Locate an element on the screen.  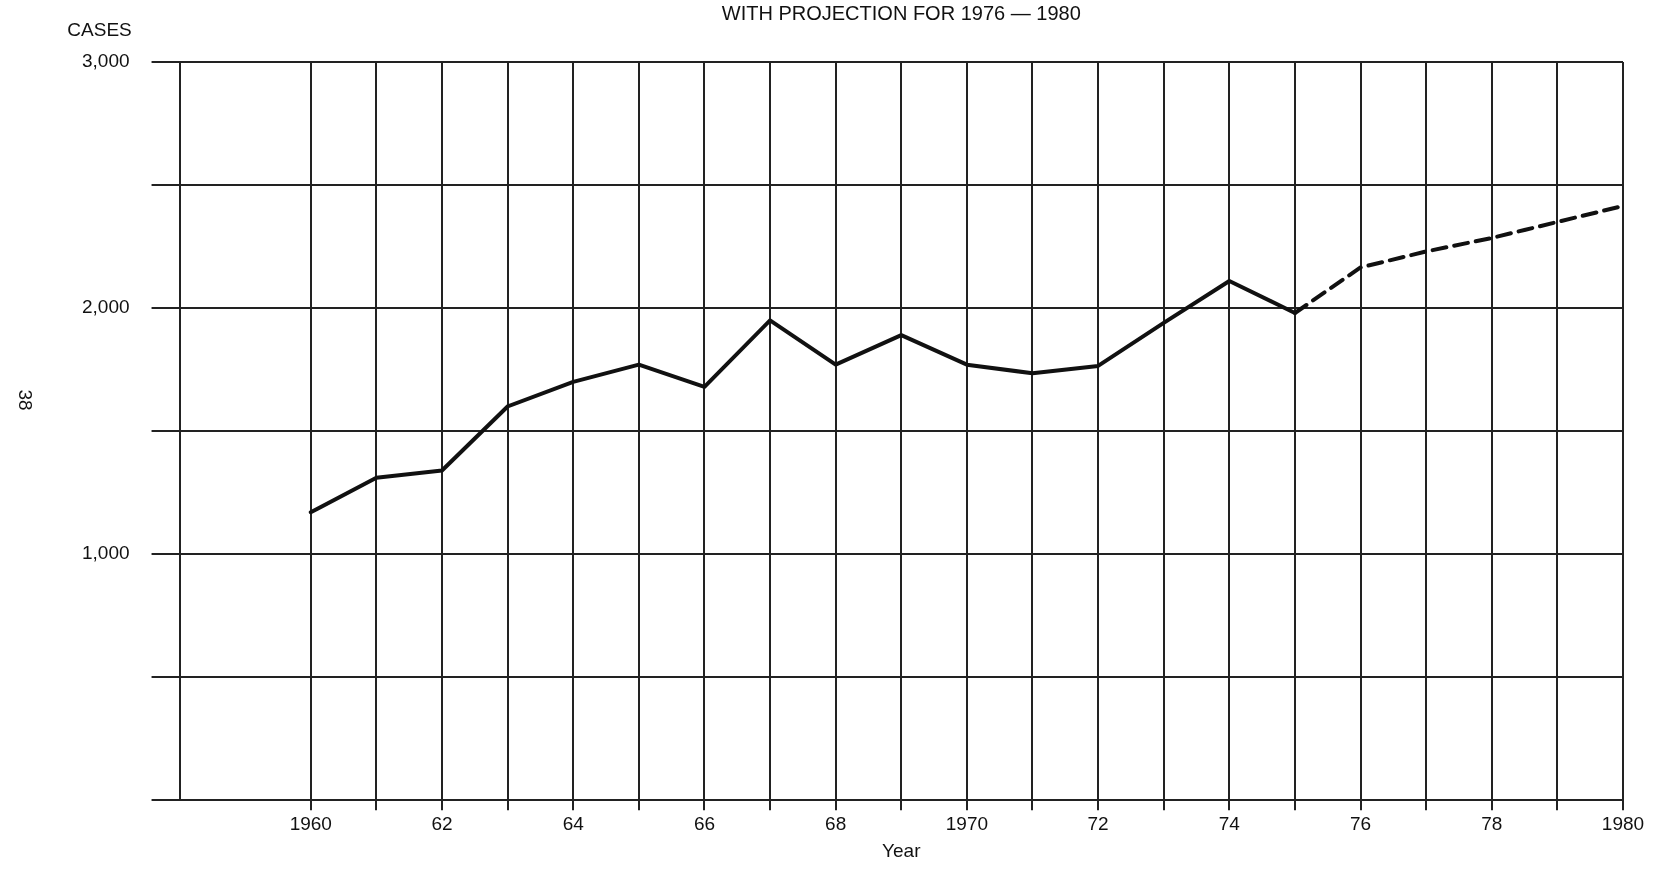
x-tick-label: 1980 is located at coordinates (1623, 823).